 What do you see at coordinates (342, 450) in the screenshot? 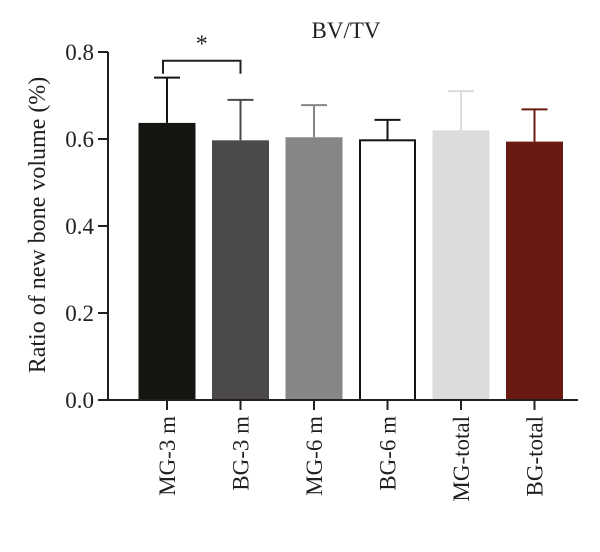
I see `x-axis: MG-3 m BG-3 m MG-6 m BG-6 m MG-total BG-total` at bounding box center [342, 450].